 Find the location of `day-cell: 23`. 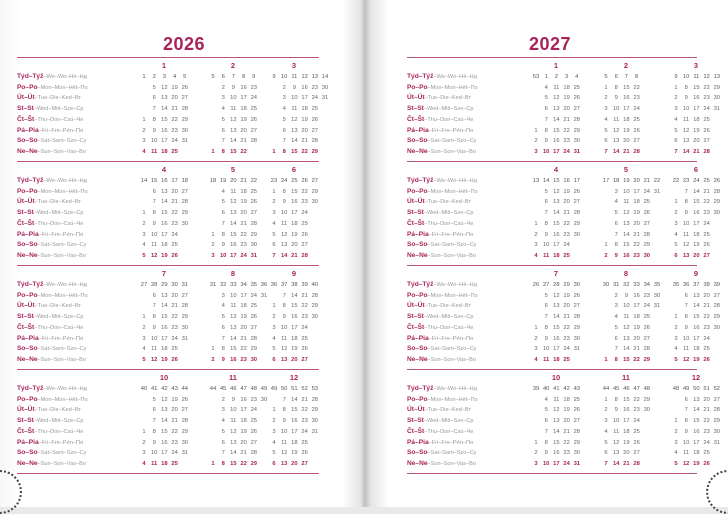

day-cell: 23 is located at coordinates (174, 442).